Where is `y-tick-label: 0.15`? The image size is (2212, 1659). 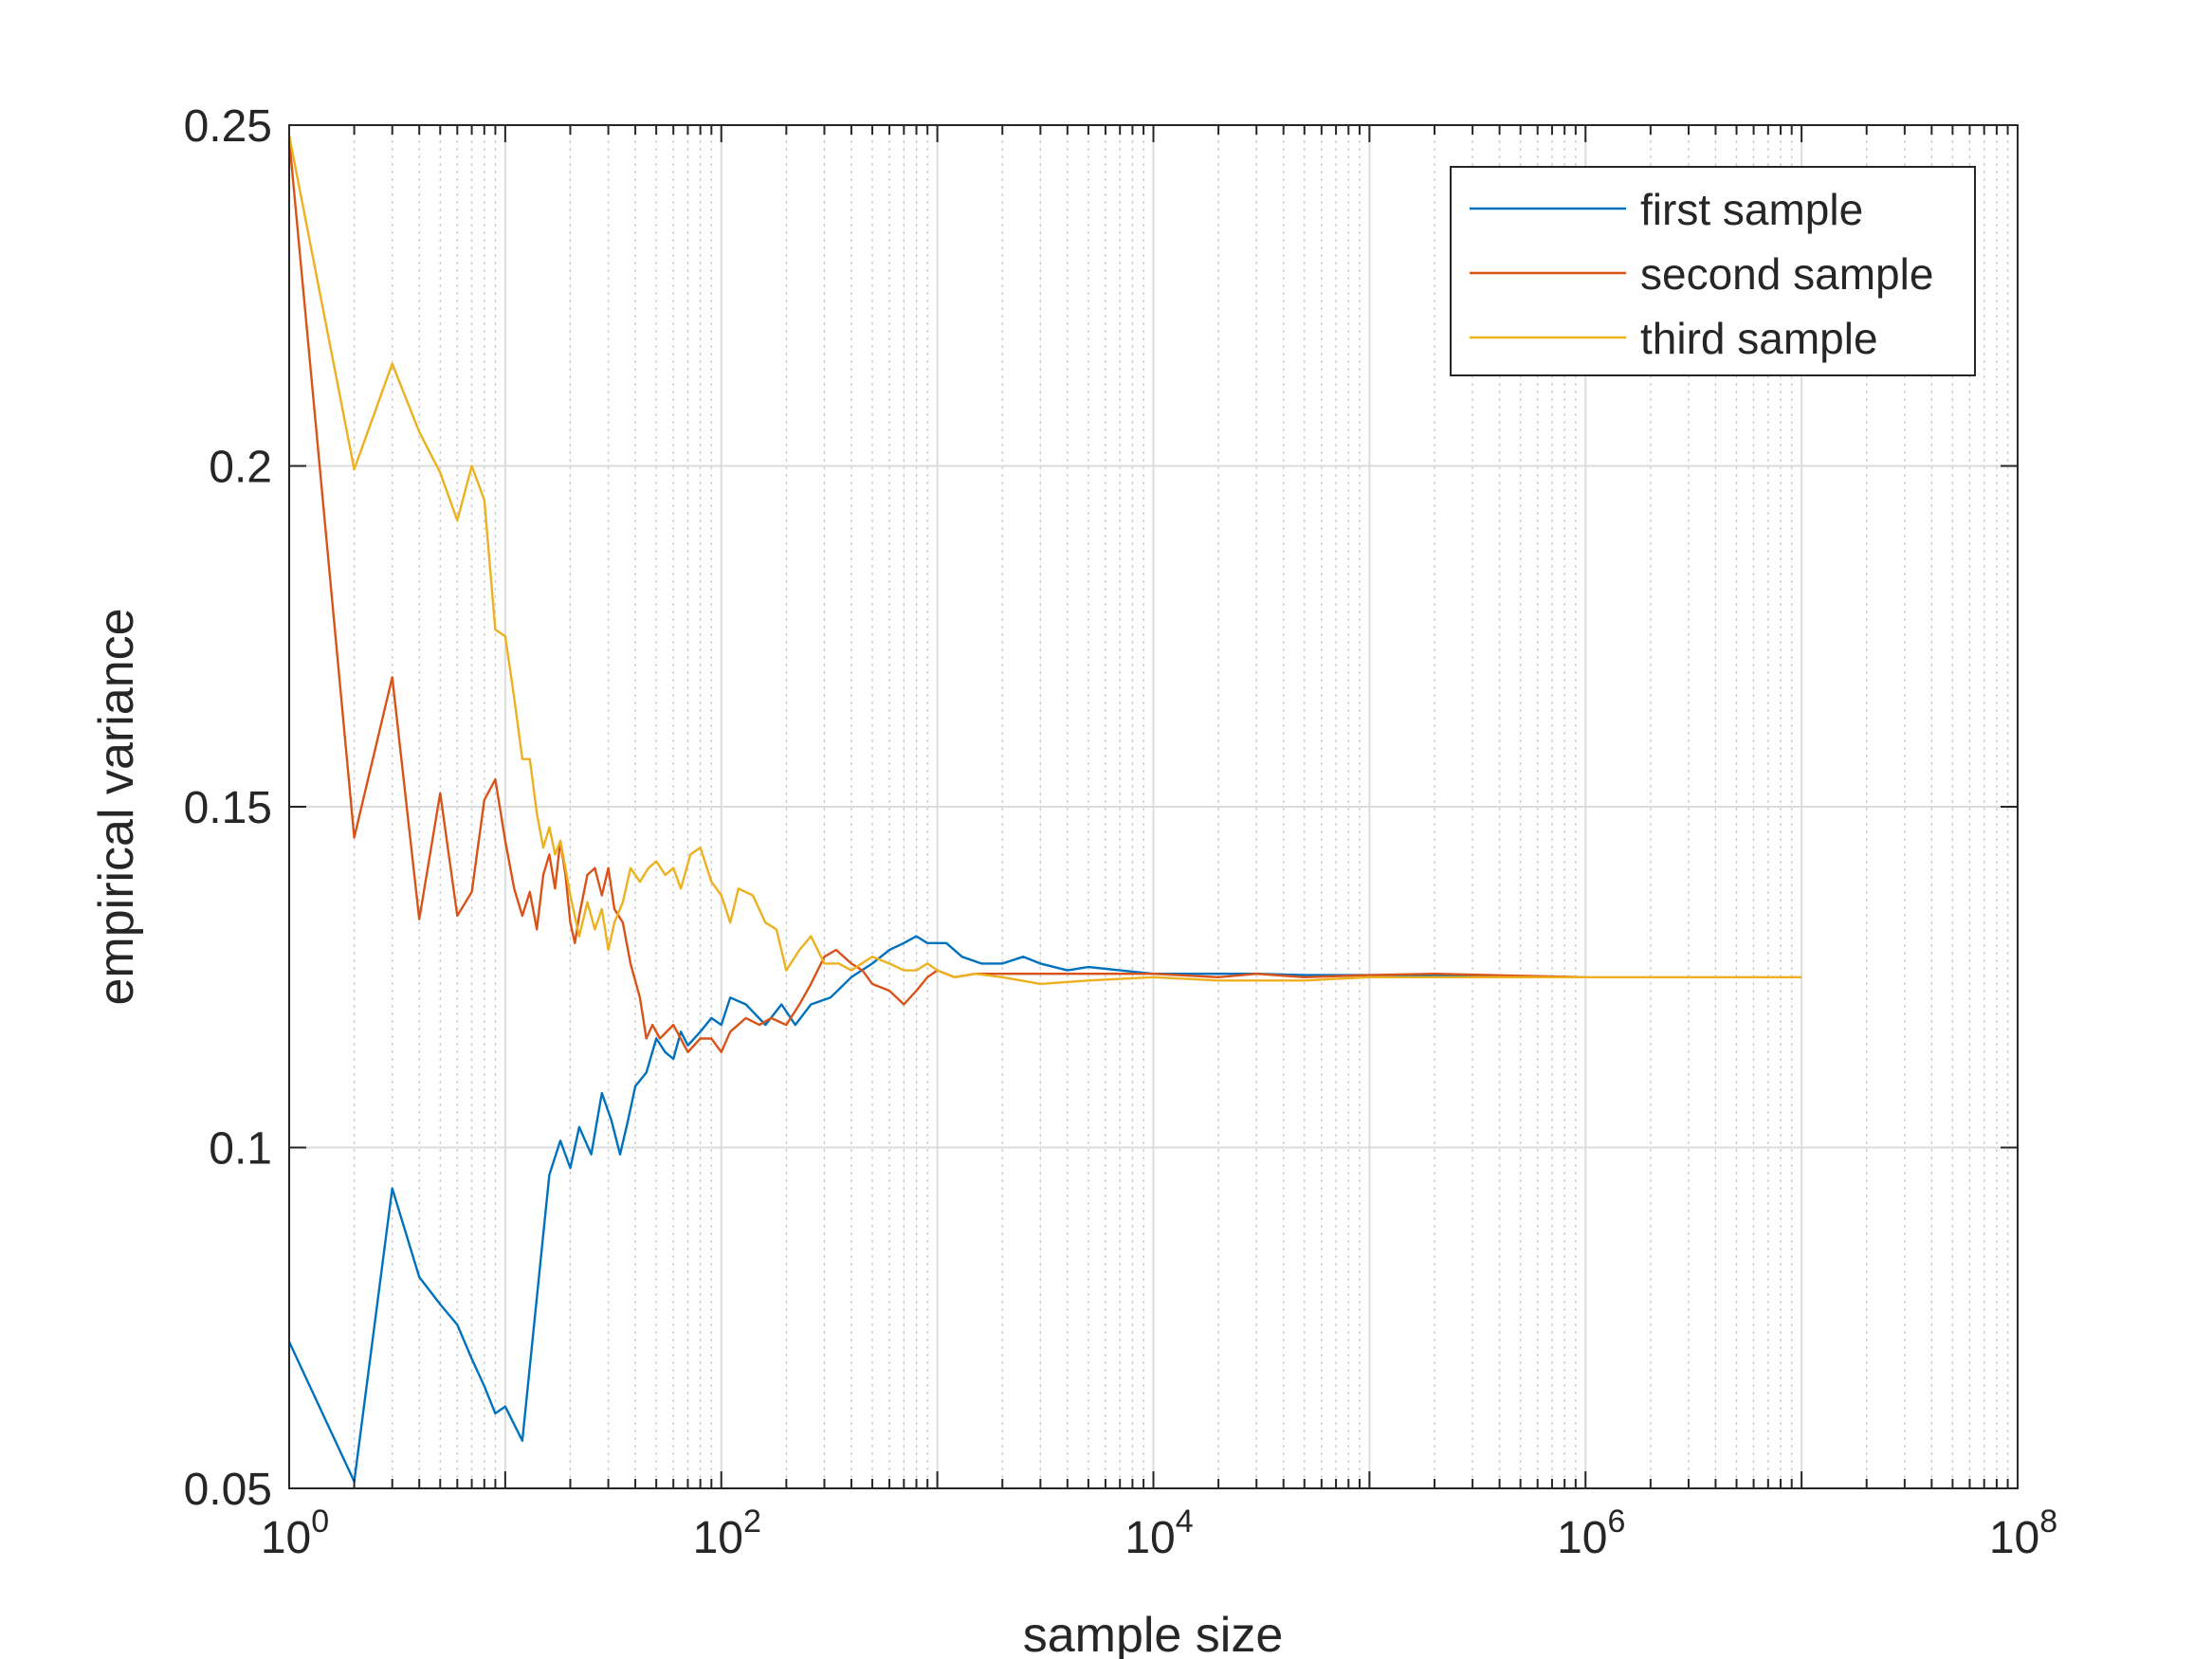
y-tick-label: 0.15 is located at coordinates (228, 808).